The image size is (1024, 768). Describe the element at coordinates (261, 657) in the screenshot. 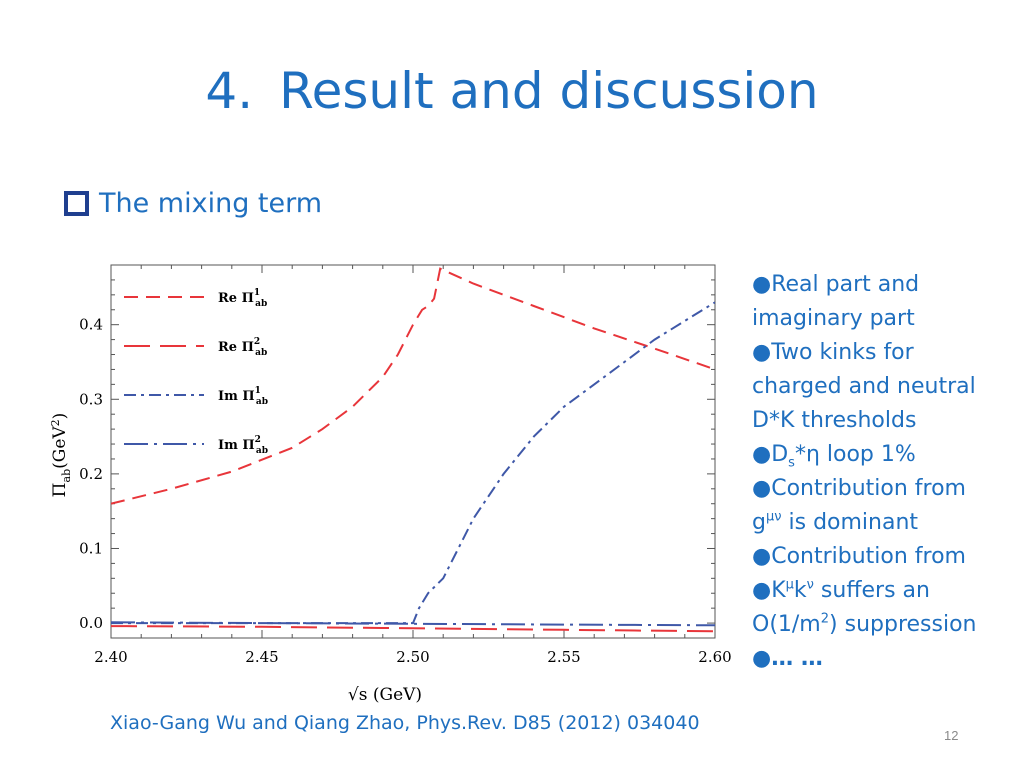

I see `x-tick-label: 2.45` at that location.